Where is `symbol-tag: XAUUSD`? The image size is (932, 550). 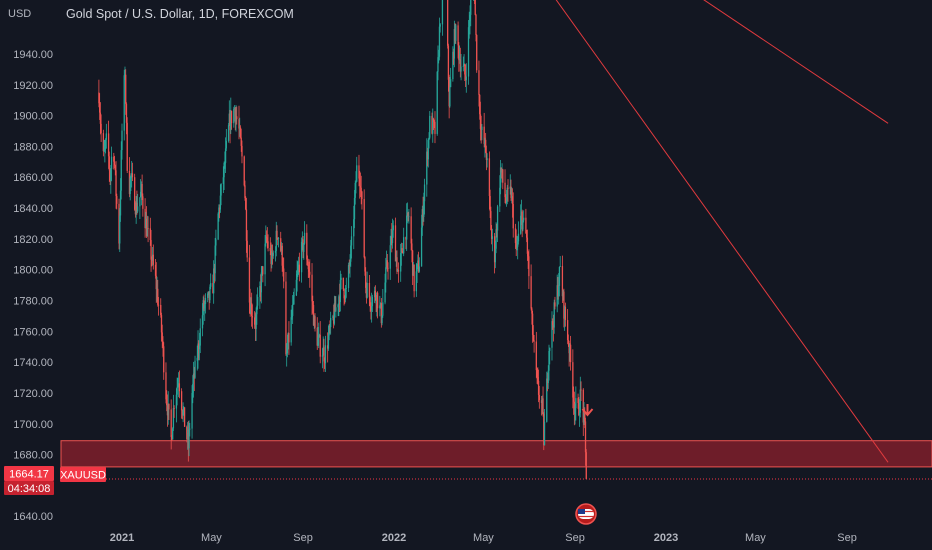
symbol-tag: XAUUSD is located at coordinates (83, 474).